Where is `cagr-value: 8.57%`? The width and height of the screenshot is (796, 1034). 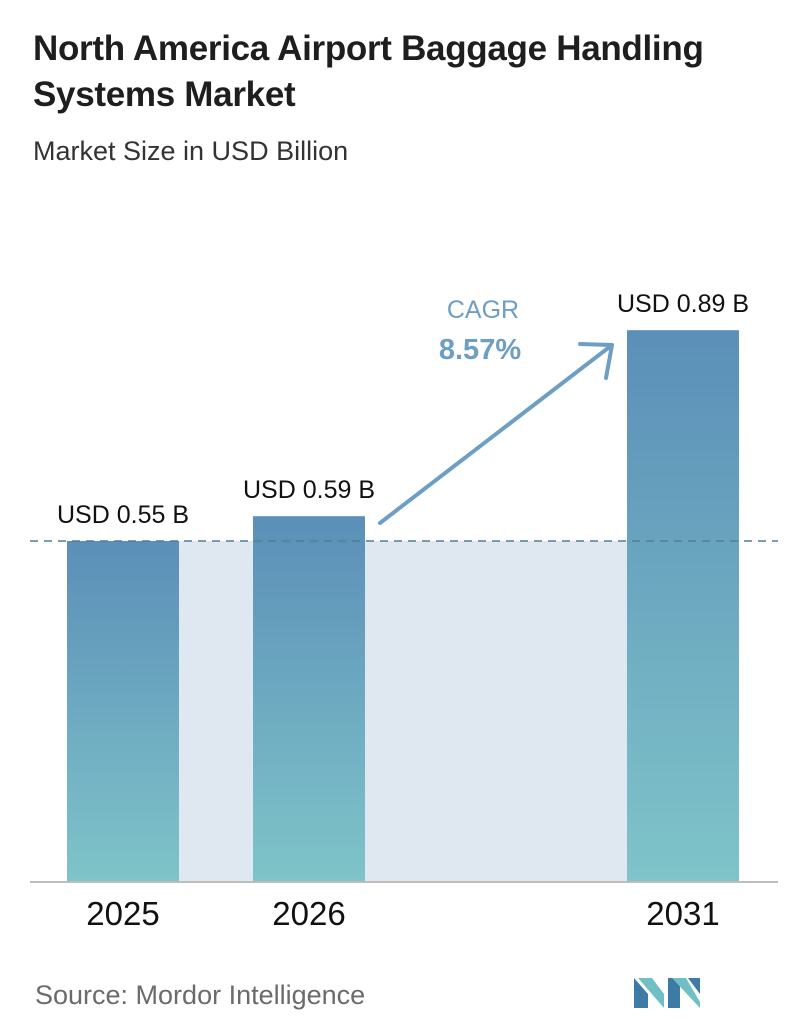 cagr-value: 8.57% is located at coordinates (480, 350).